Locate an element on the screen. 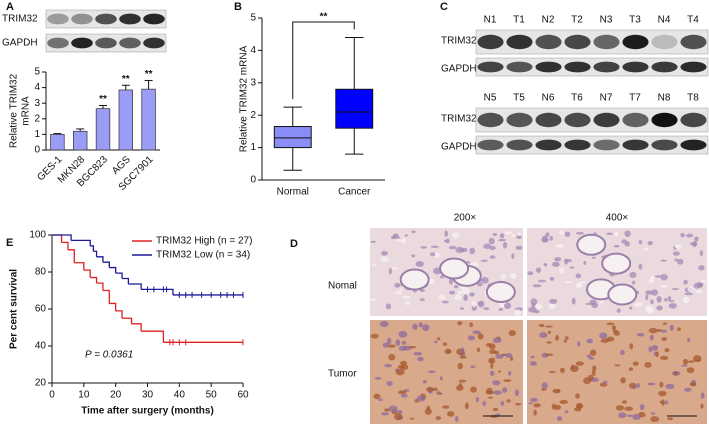  column-label: 400× is located at coordinates (617, 218).